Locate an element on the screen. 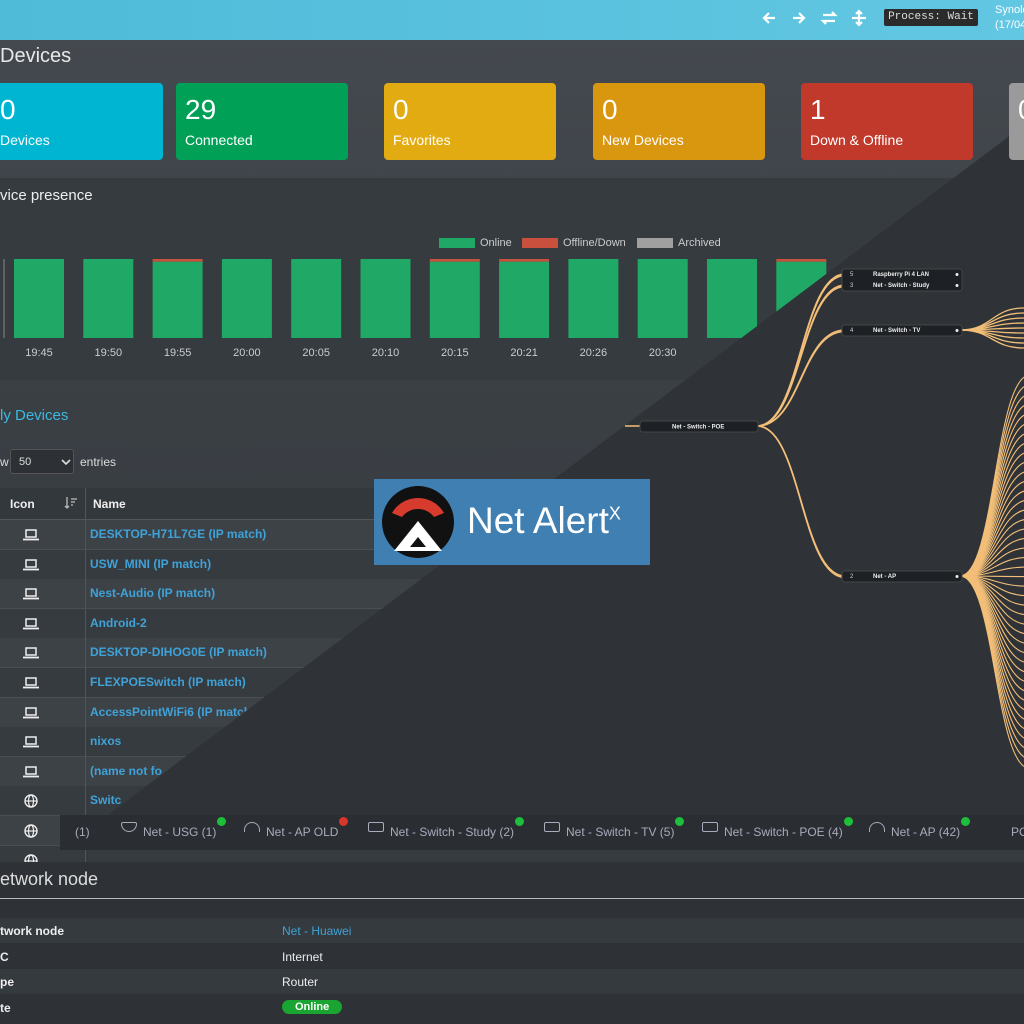  stat-card: 1 Down & Offline is located at coordinates (887, 121).